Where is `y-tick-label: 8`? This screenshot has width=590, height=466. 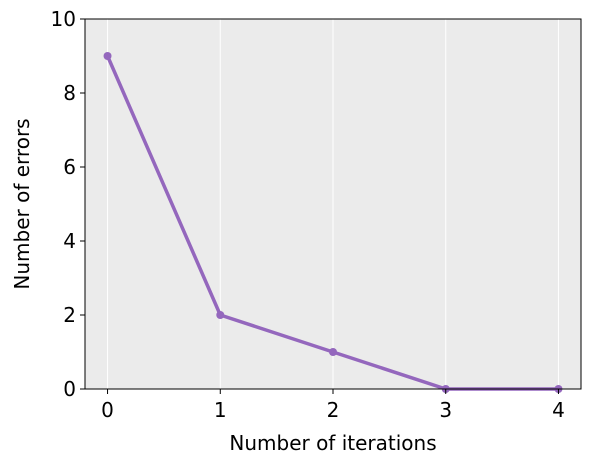
y-tick-label: 8 is located at coordinates (69, 93).